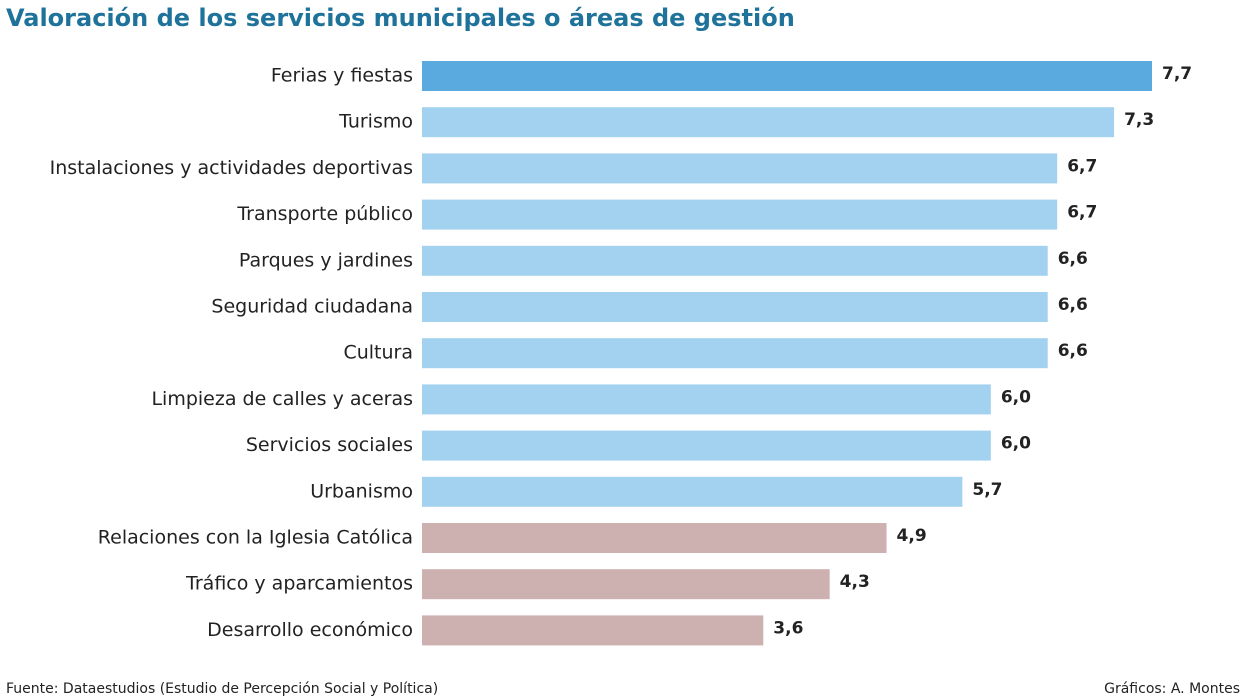 The image size is (1248, 698). Describe the element at coordinates (361, 491) in the screenshot. I see `category-label: Urbanismo` at that location.